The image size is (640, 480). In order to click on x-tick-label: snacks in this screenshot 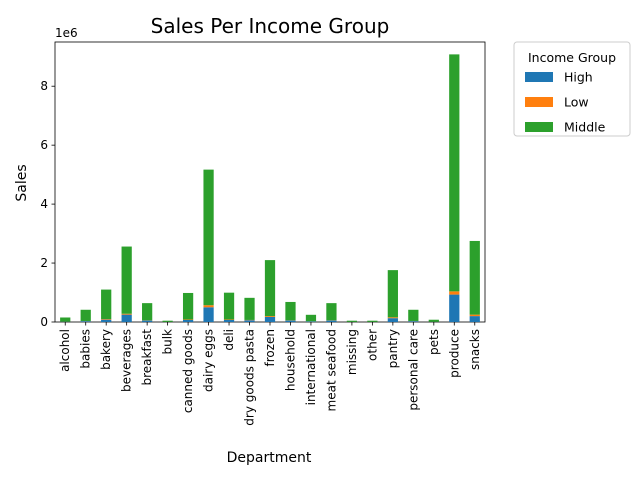, I will do `click(475, 349)`.